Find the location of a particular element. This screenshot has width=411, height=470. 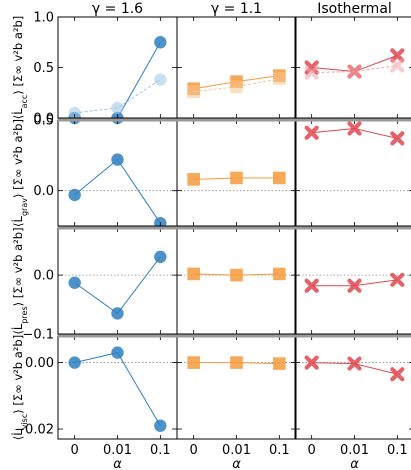

y-axis-label: ⟨L̇grav⟩ [Σ∞ v²b a²b] is located at coordinates (20, 173).